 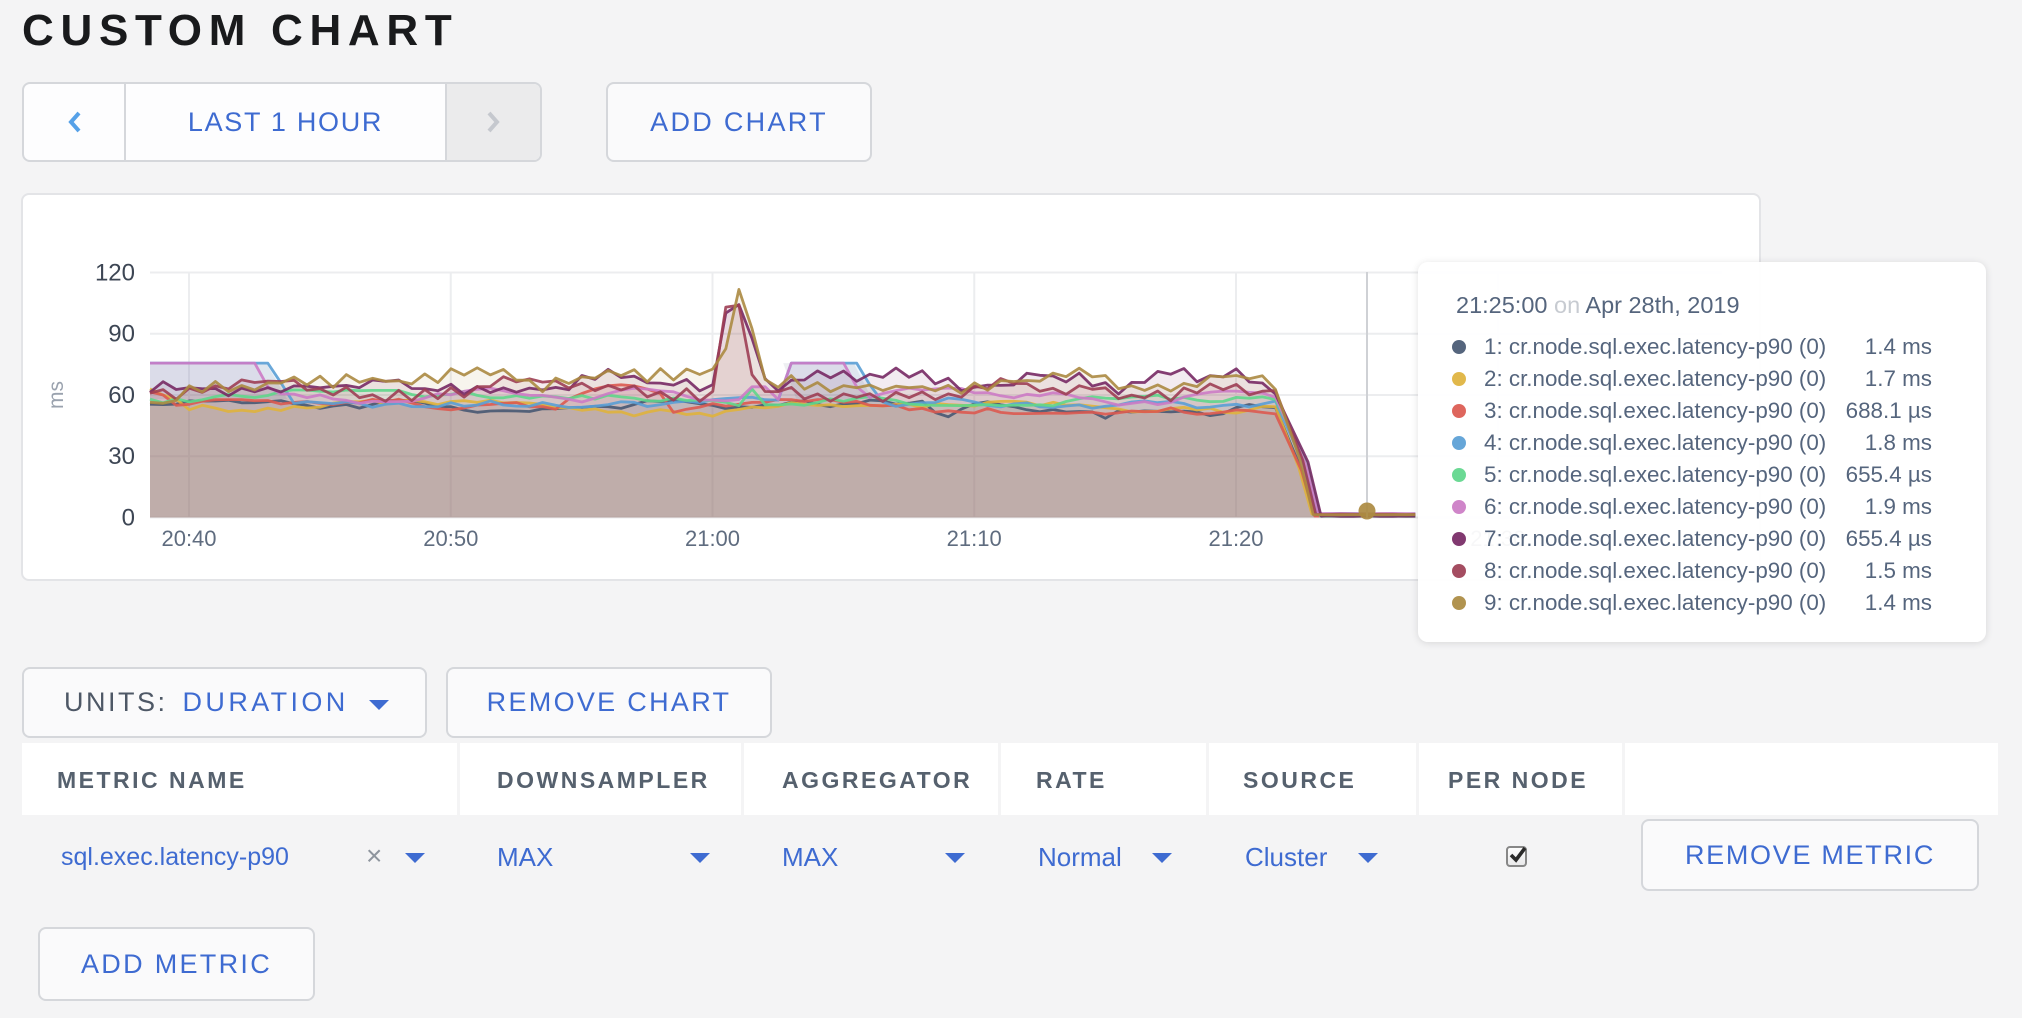 What do you see at coordinates (712, 538) in the screenshot?
I see `svg-text: 21:00` at bounding box center [712, 538].